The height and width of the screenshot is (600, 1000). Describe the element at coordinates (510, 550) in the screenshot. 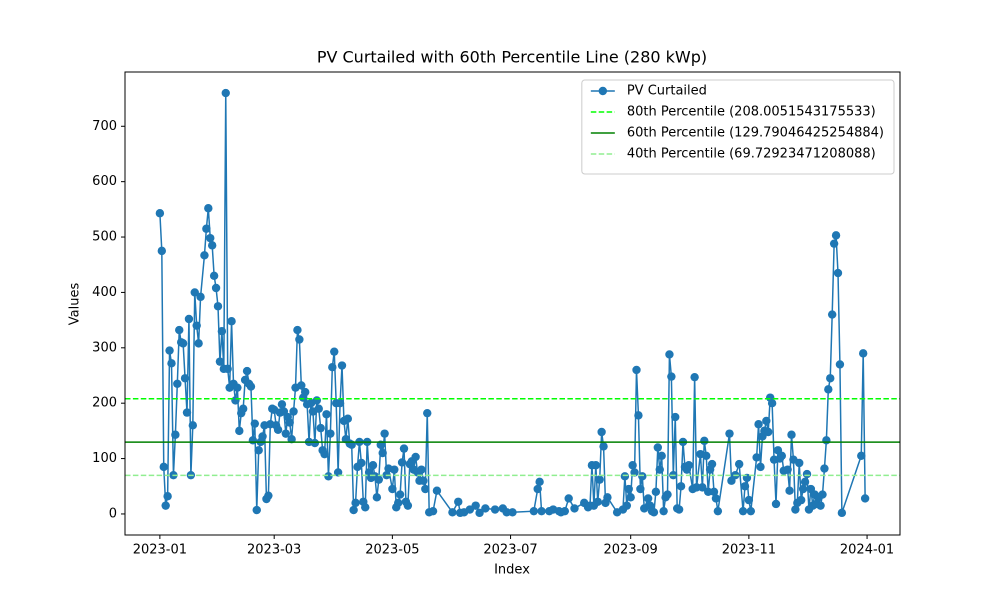

I see `x-tick-label: 2023-07` at that location.